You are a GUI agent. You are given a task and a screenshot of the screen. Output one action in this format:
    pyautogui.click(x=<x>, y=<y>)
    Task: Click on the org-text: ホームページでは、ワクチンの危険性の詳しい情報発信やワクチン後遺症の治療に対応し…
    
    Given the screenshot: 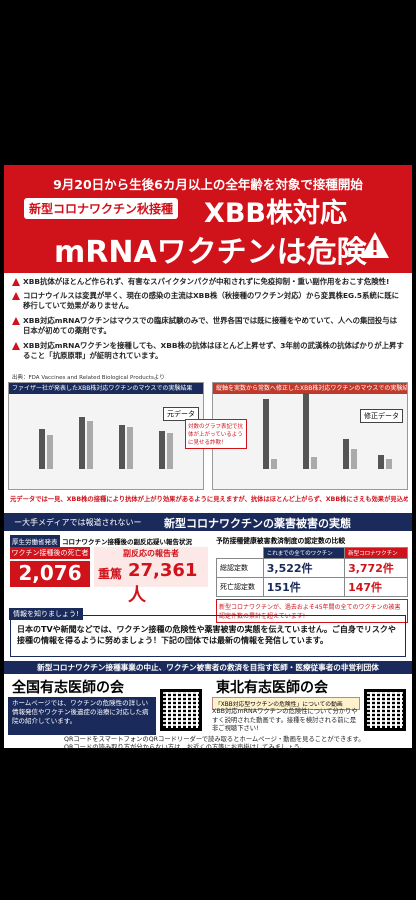 What is the action you would take?
    pyautogui.click(x=82, y=716)
    